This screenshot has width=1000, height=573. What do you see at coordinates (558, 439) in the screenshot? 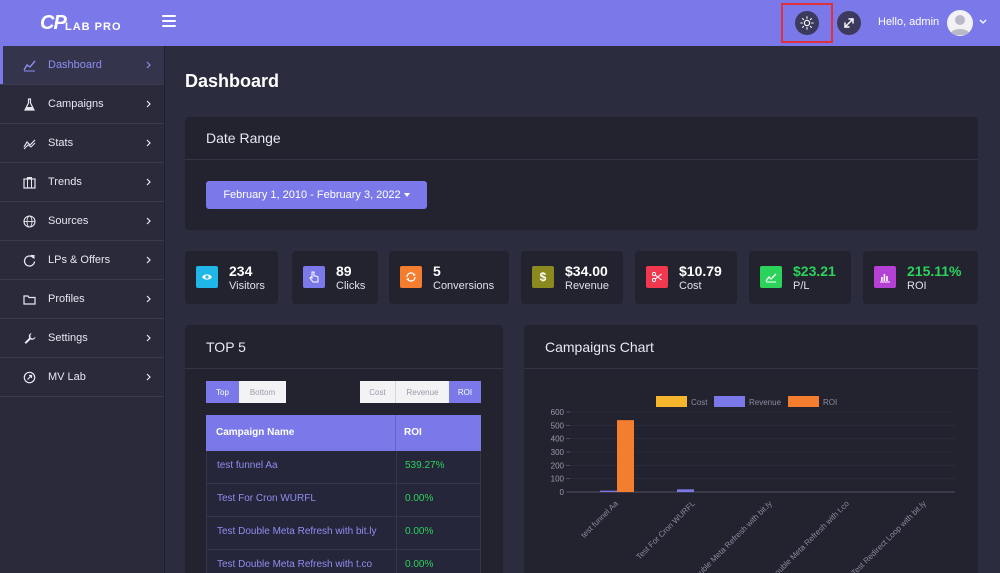
I see `y-tick-label: 400` at bounding box center [558, 439].